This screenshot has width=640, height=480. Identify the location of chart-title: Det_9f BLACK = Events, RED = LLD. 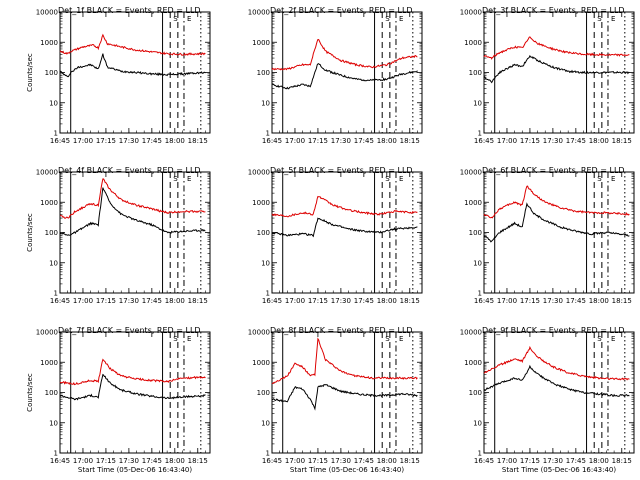
(553, 330).